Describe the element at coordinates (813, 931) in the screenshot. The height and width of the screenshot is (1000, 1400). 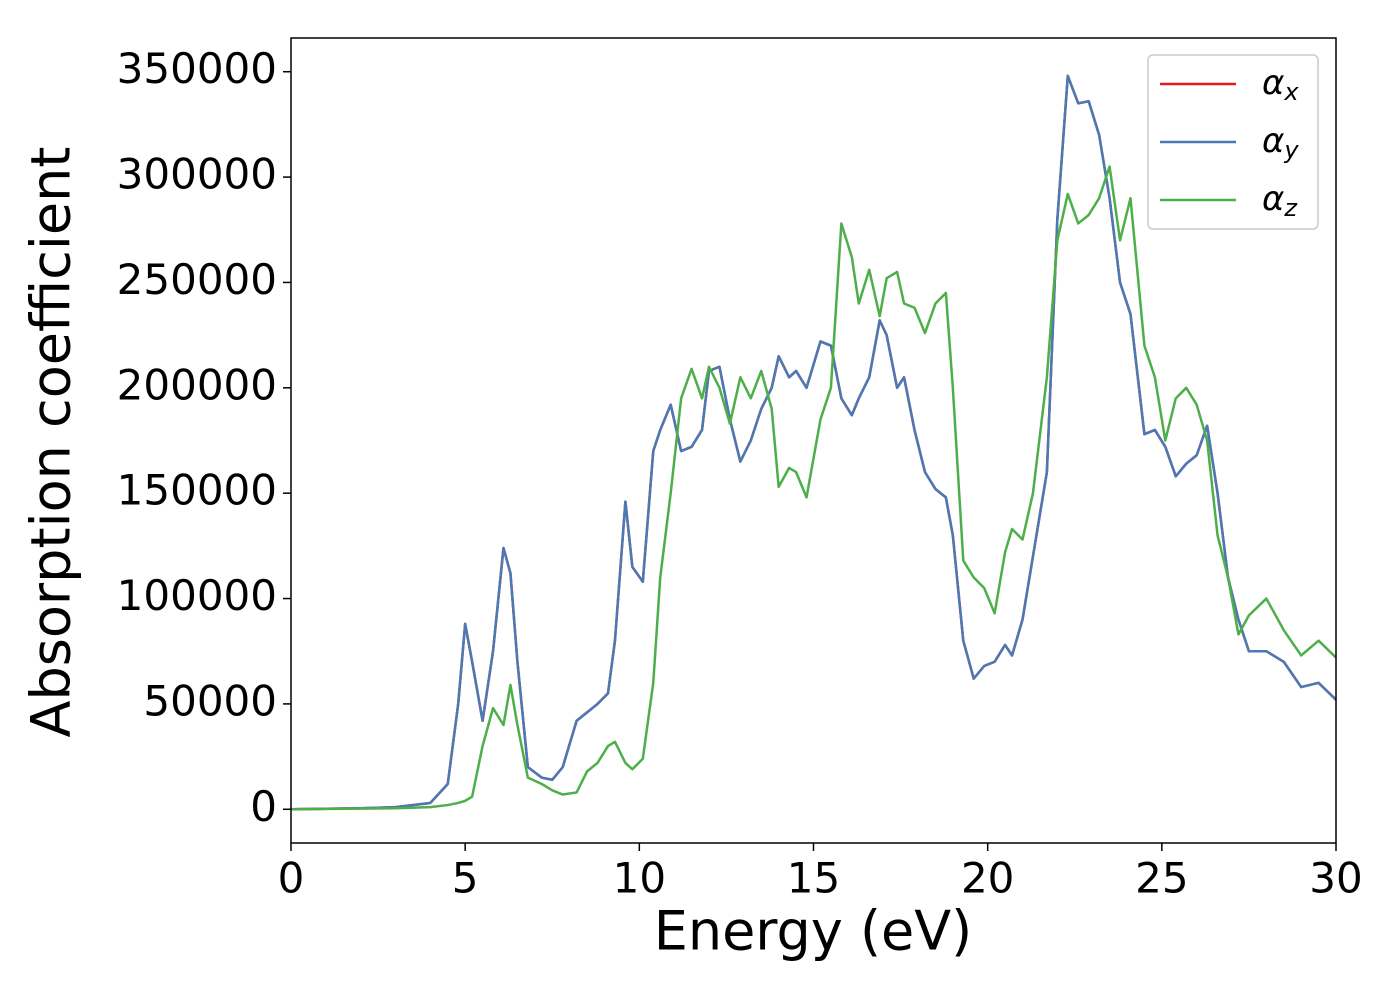
I see `x-axis-label: Energy (eV)` at that location.